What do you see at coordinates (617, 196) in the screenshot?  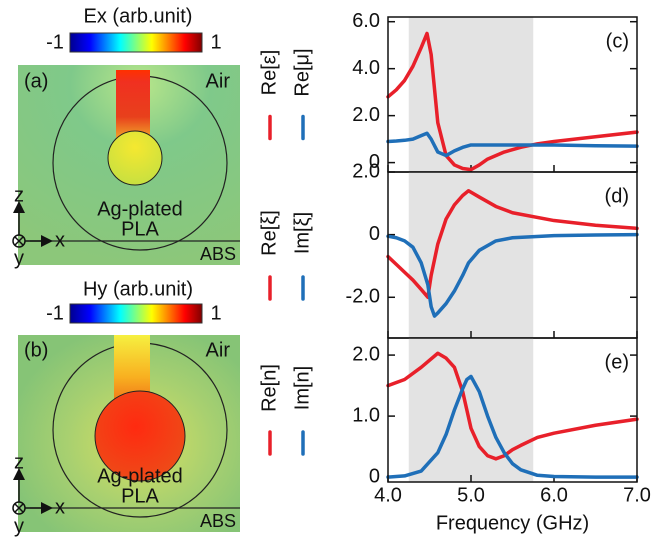 I see `panel-label: (d)` at bounding box center [617, 196].